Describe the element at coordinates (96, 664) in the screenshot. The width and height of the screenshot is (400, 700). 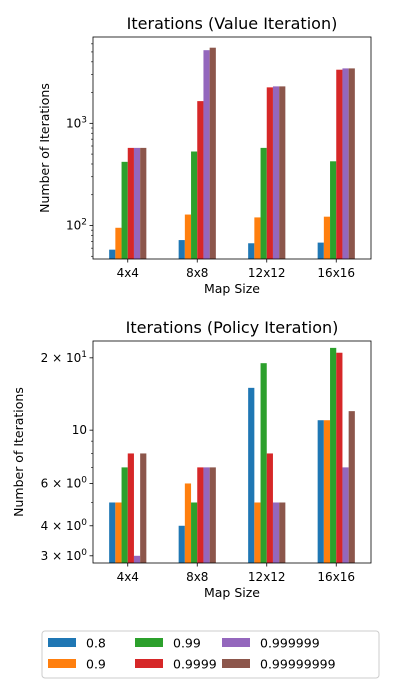
I see `legend-label: 0.9` at that location.